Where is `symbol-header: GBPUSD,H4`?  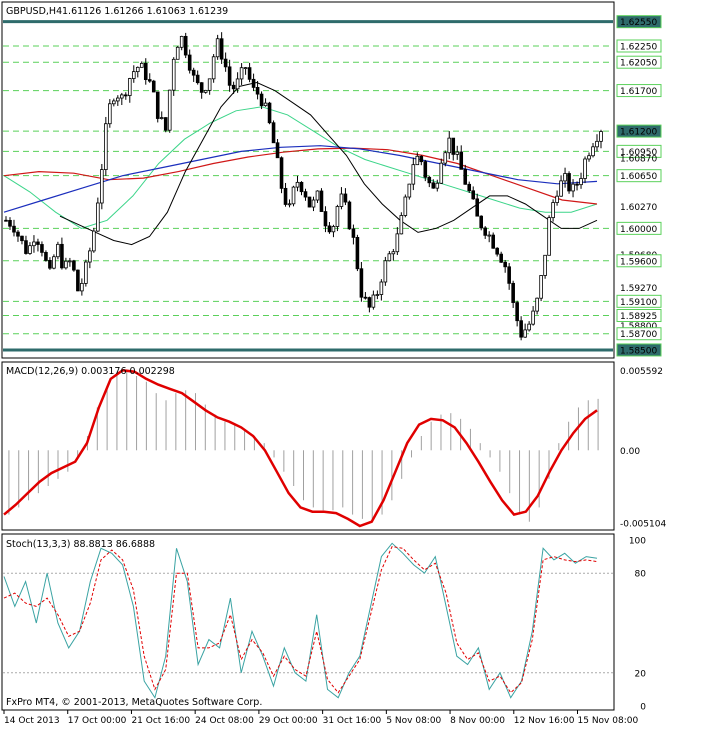
symbol-header: GBPUSD,H4 is located at coordinates (34, 11).